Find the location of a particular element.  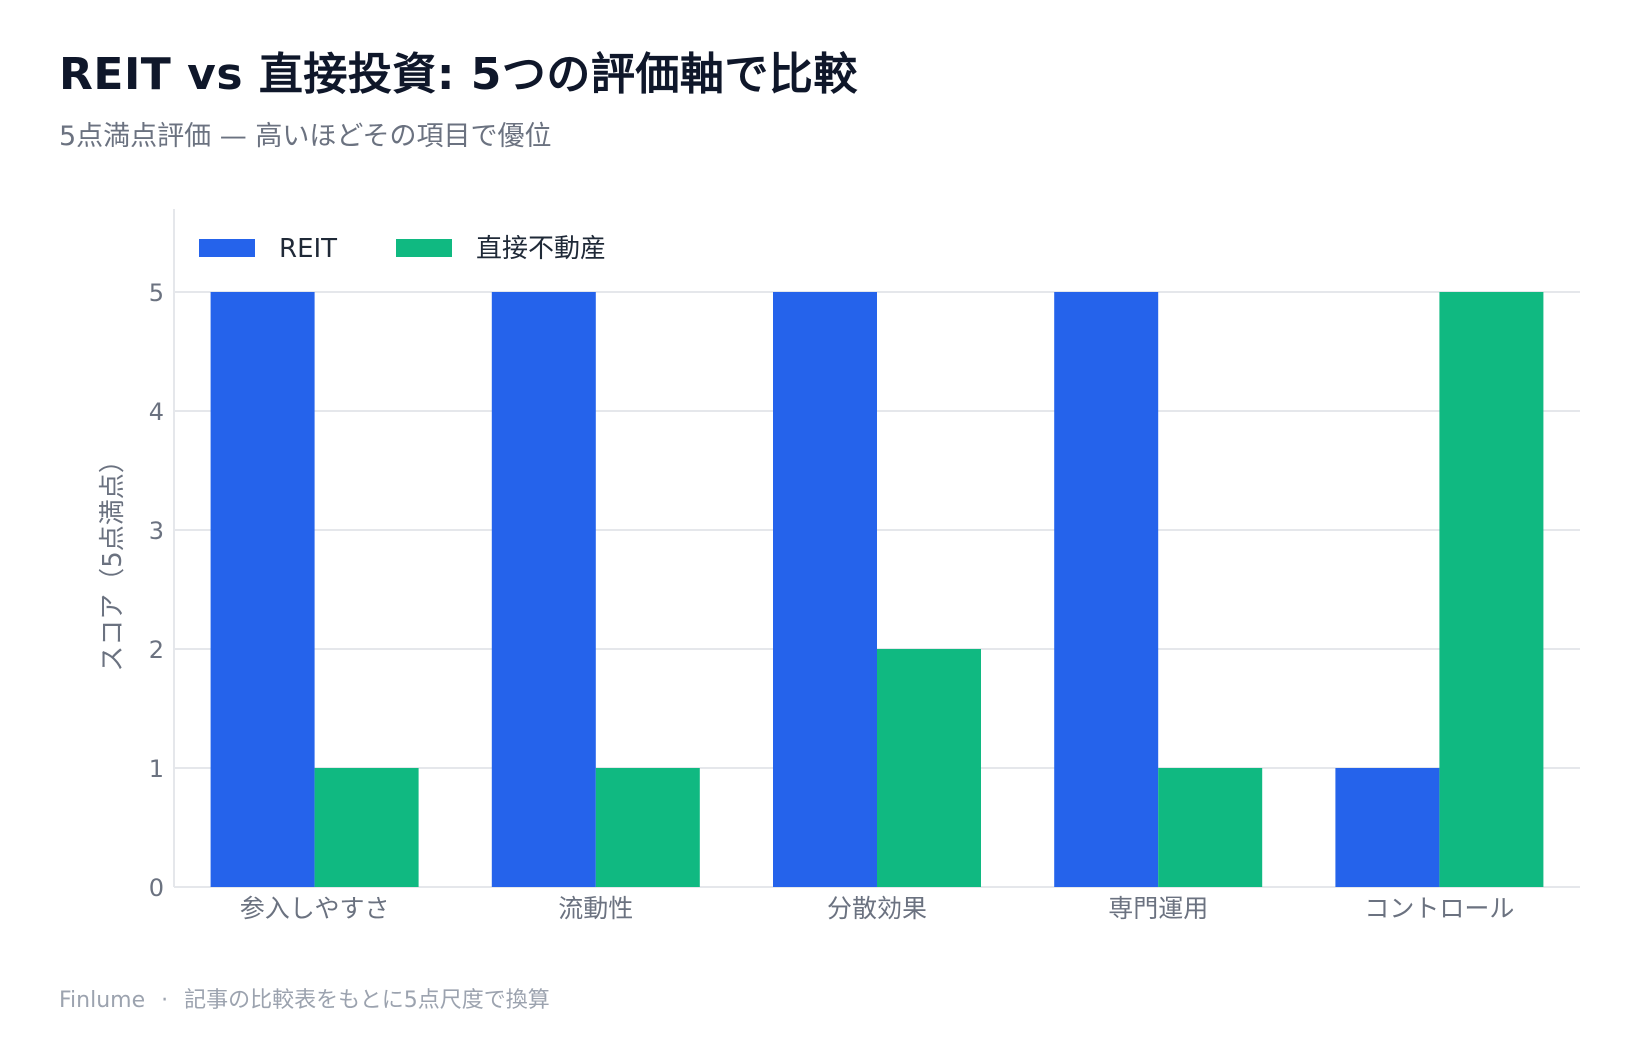

x-tick-label: コントロール is located at coordinates (1439, 908).